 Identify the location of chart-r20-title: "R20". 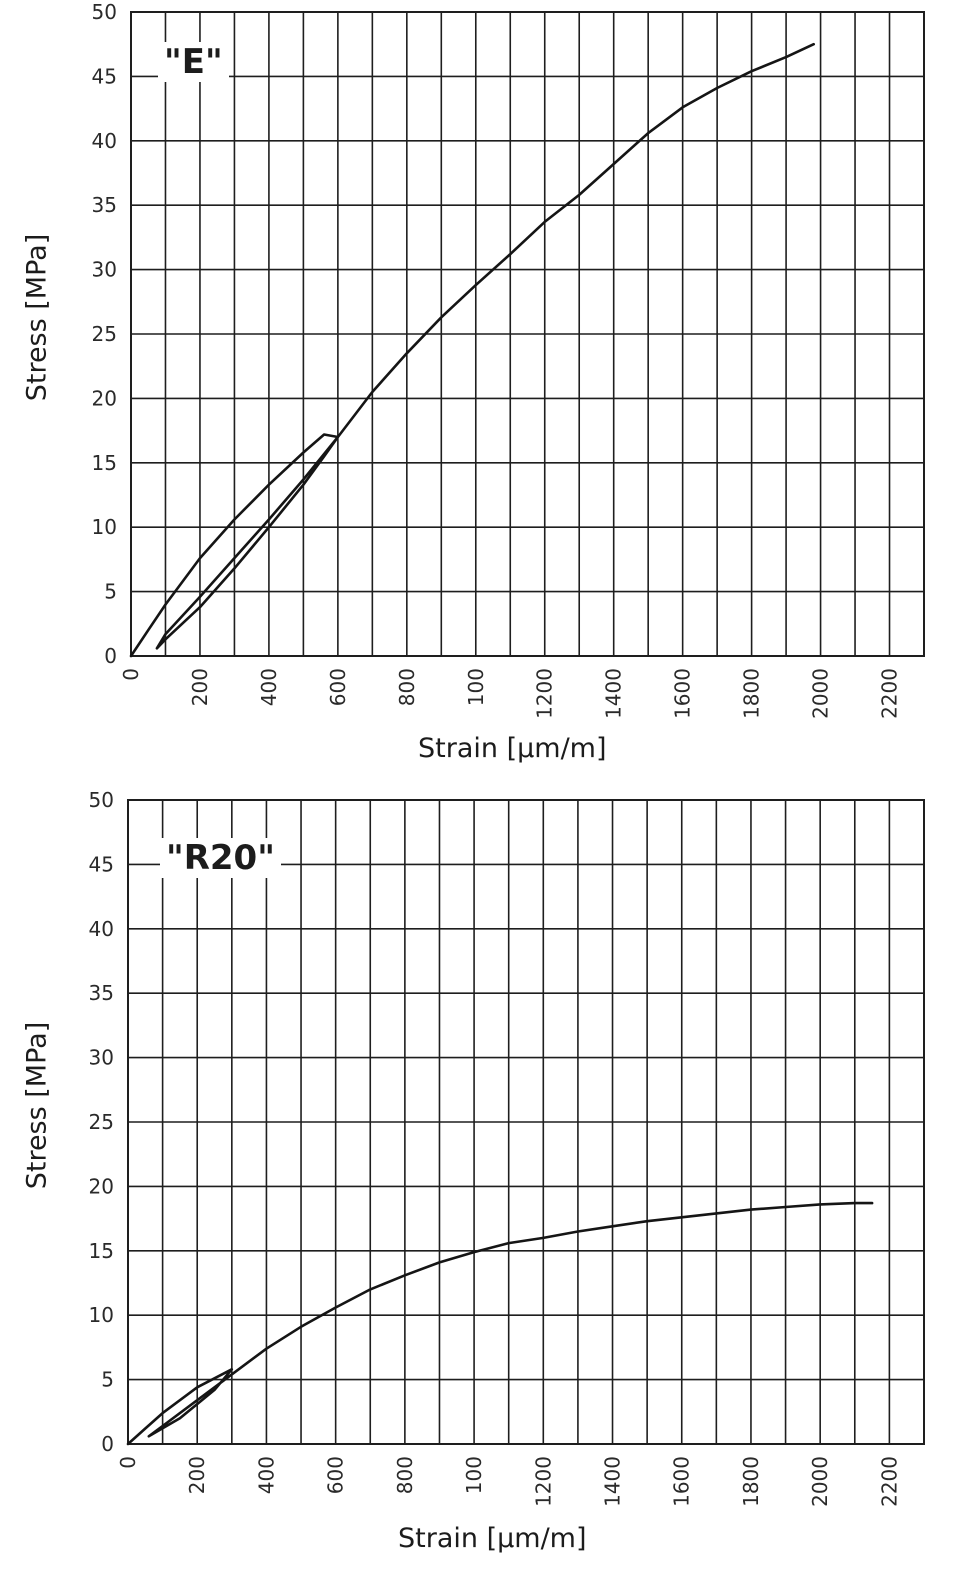
(220, 858).